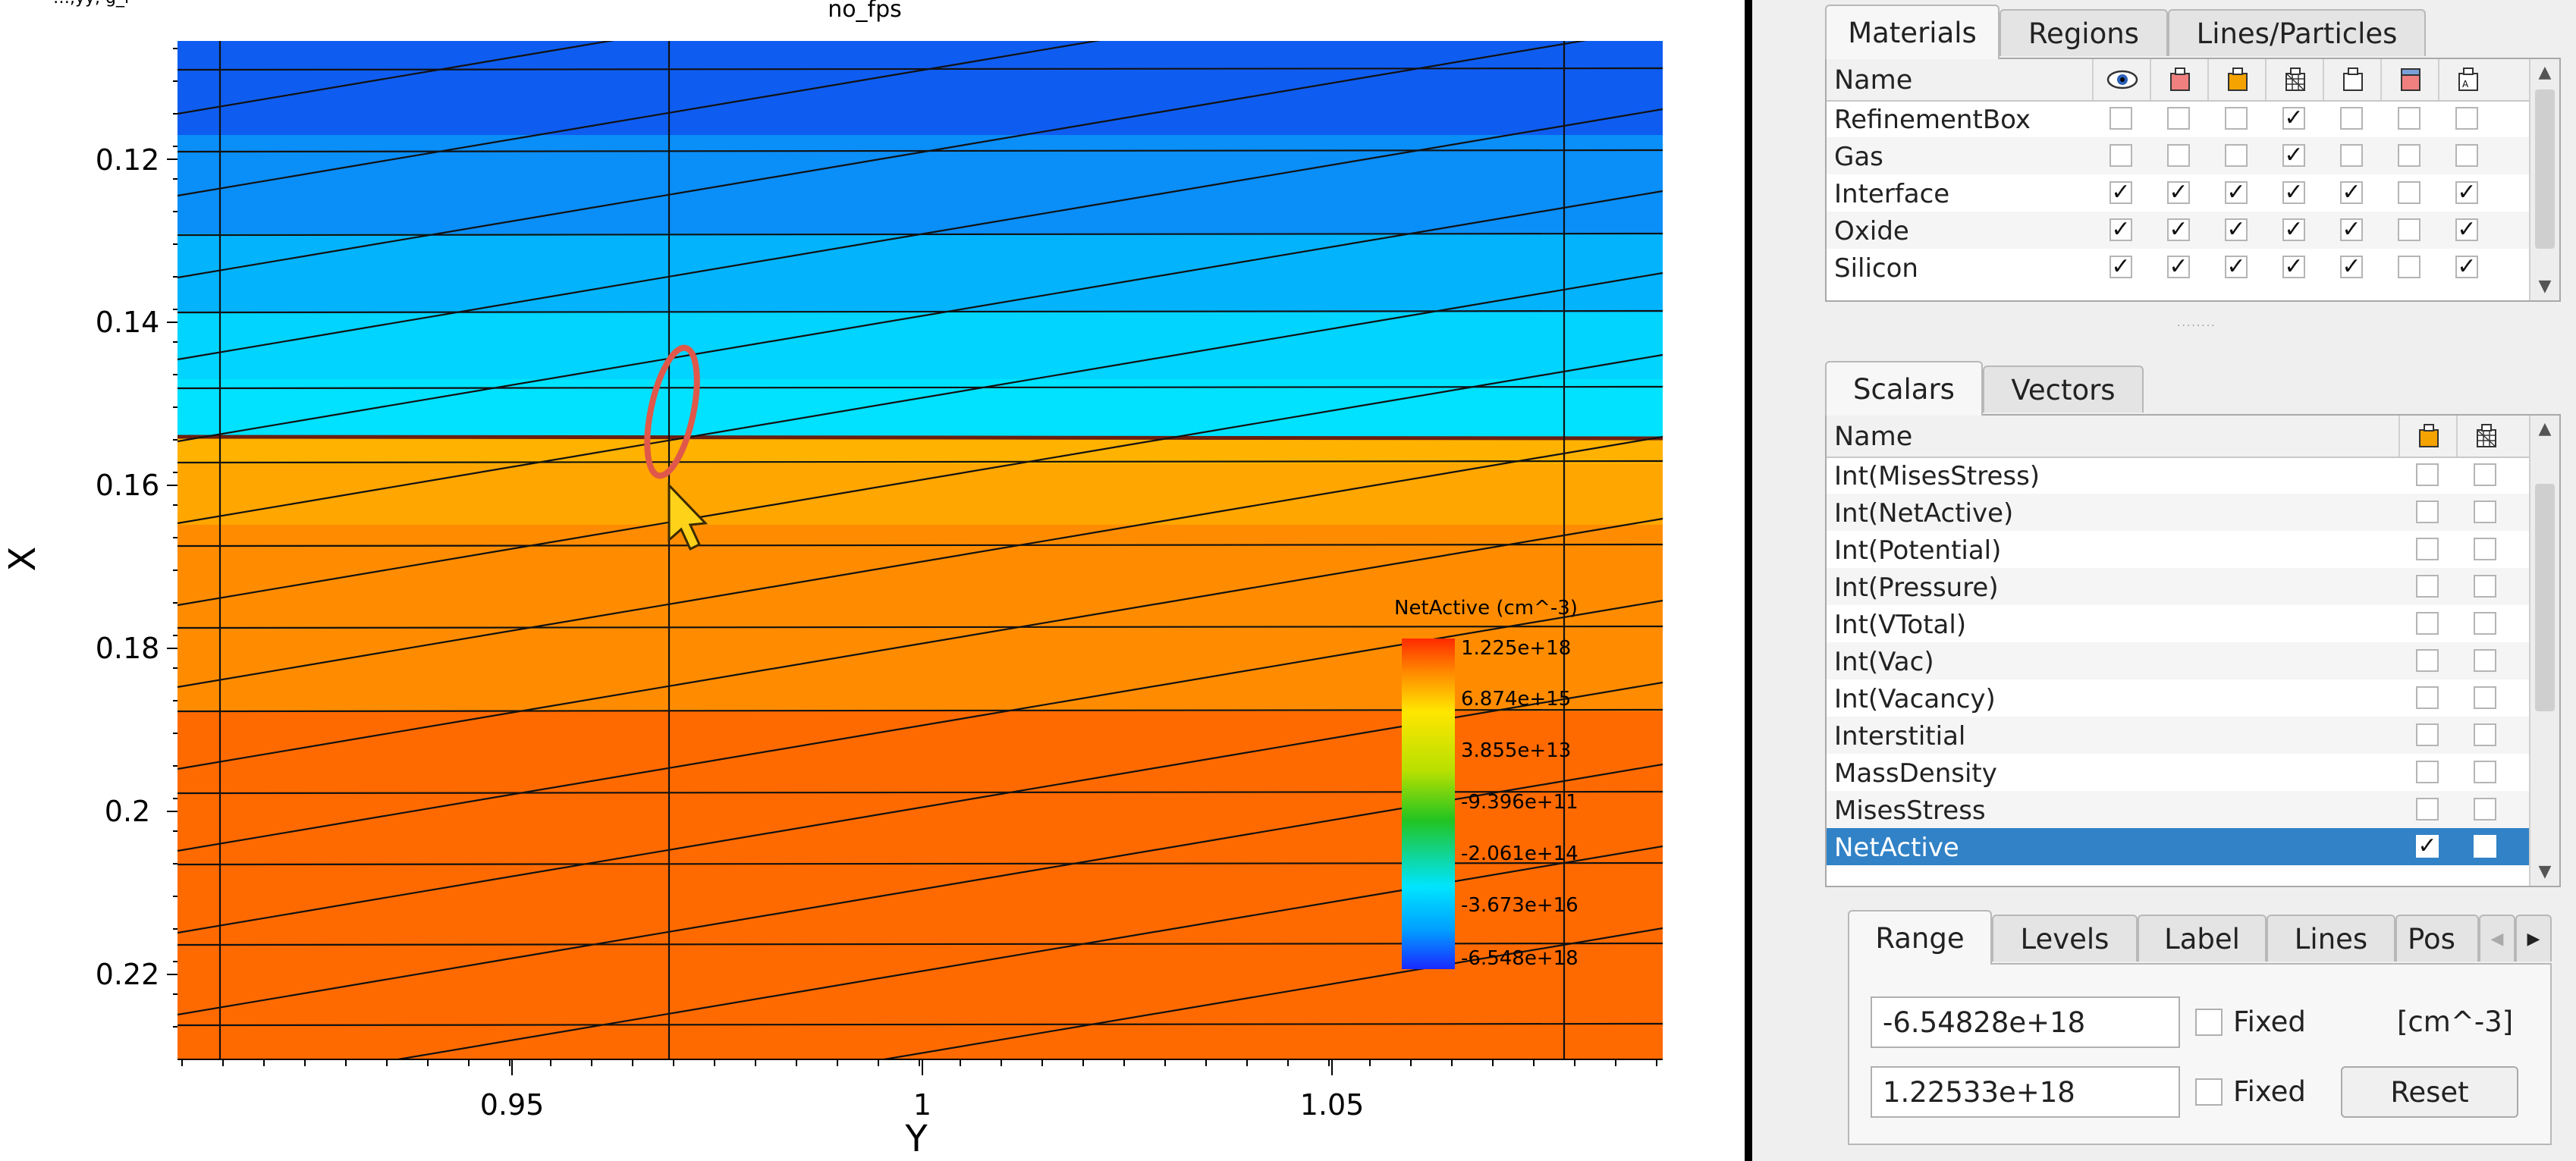 The image size is (2576, 1161). Describe the element at coordinates (2065, 938) in the screenshot. I see `tab-levels: Levels` at that location.